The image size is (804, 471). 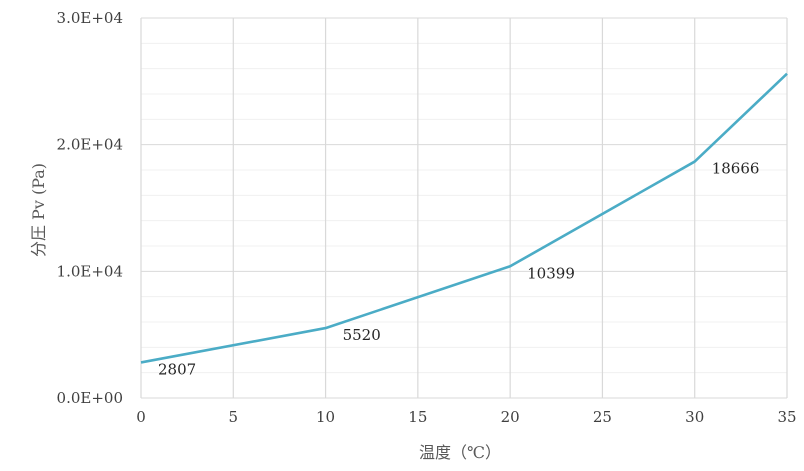 What do you see at coordinates (90, 145) in the screenshot?
I see `y-tick-label: 2.0E+04` at bounding box center [90, 145].